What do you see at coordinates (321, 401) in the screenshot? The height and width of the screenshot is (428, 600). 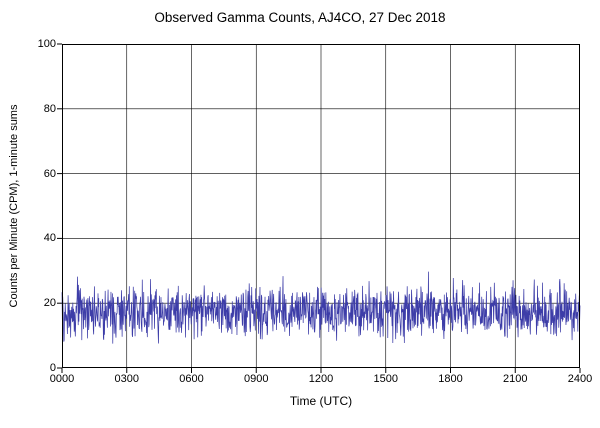 I see `x-axis-label: Time (UTC)` at bounding box center [321, 401].